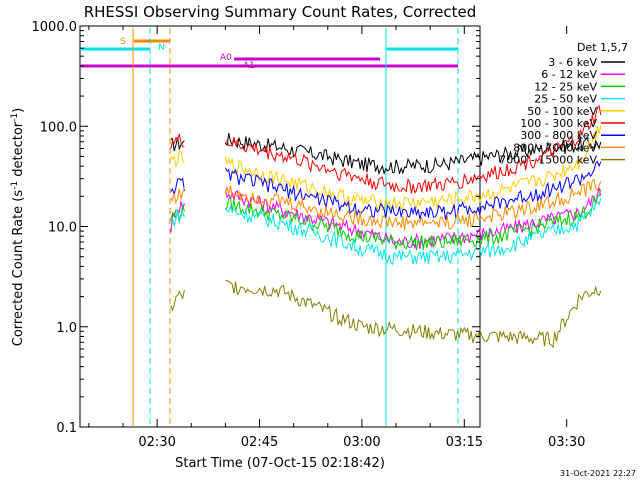 The height and width of the screenshot is (480, 640). I want to click on x-axis-label: Start Time (07-Oct-15 02:18:42), so click(280, 463).